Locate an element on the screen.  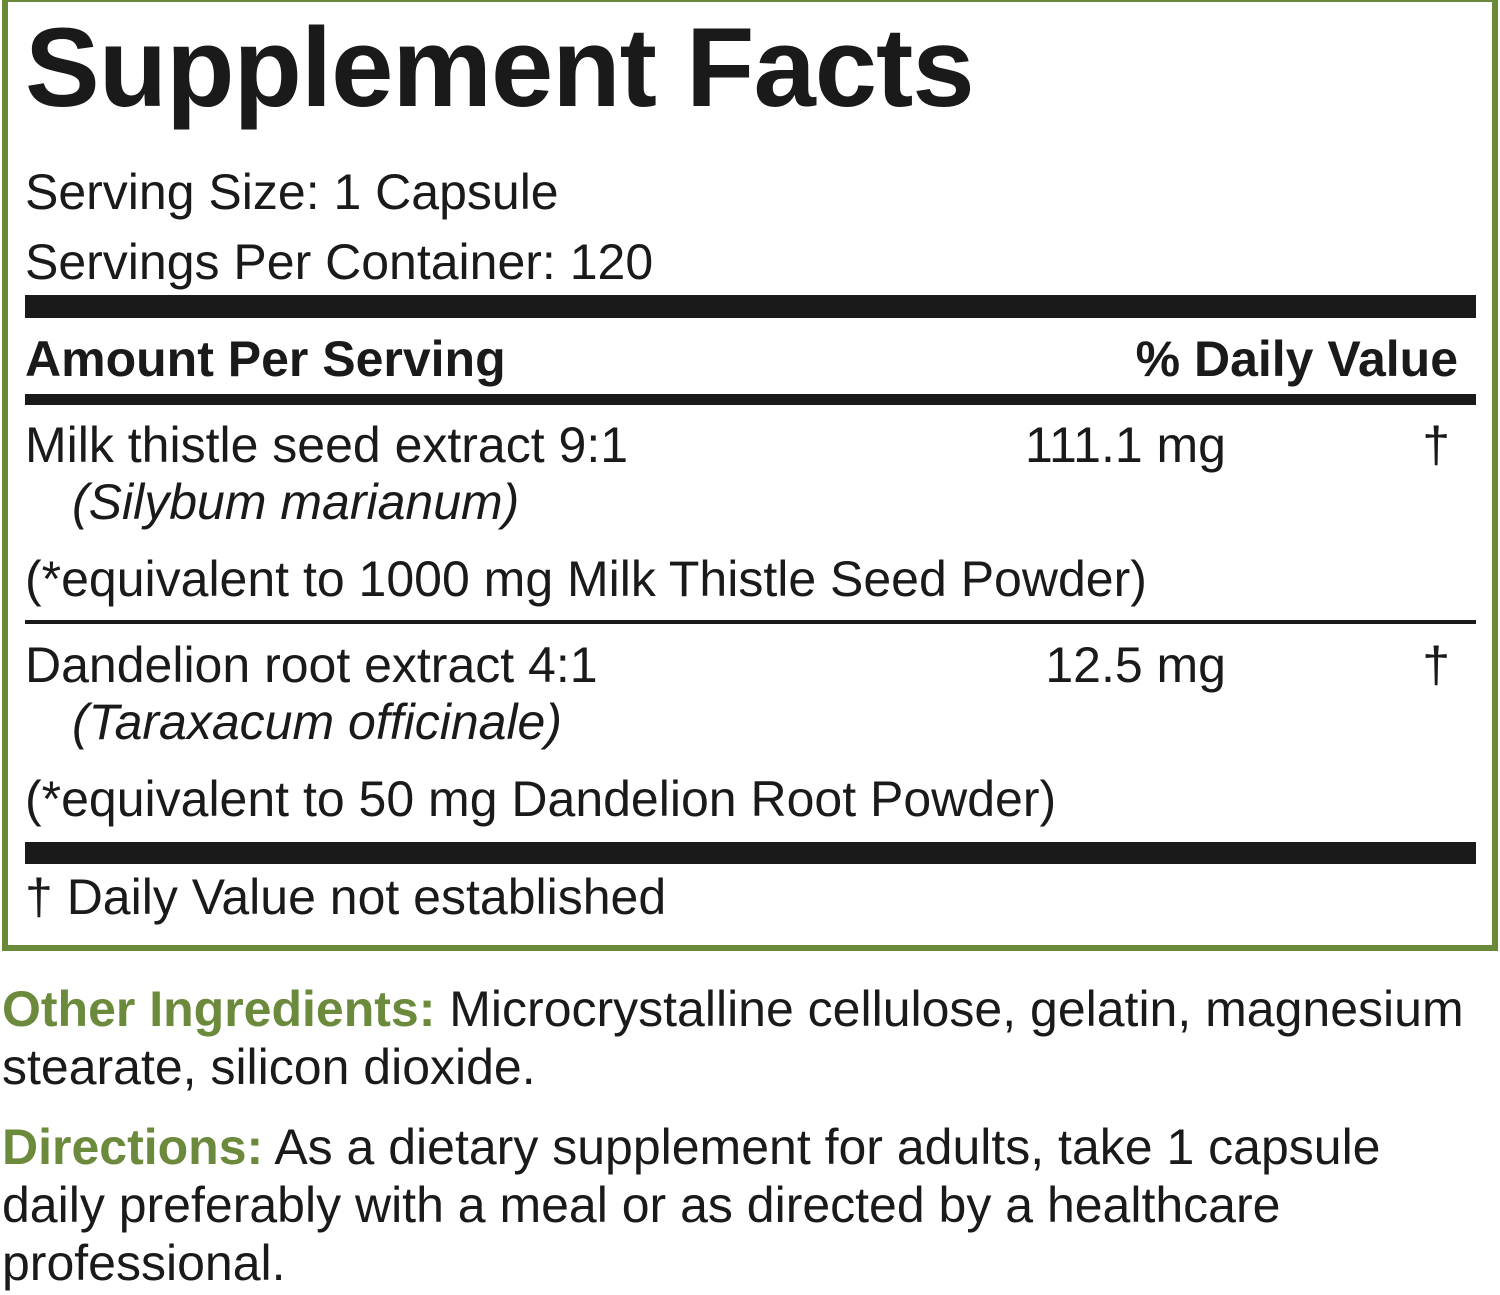
rule is located at coordinates (750, 399).